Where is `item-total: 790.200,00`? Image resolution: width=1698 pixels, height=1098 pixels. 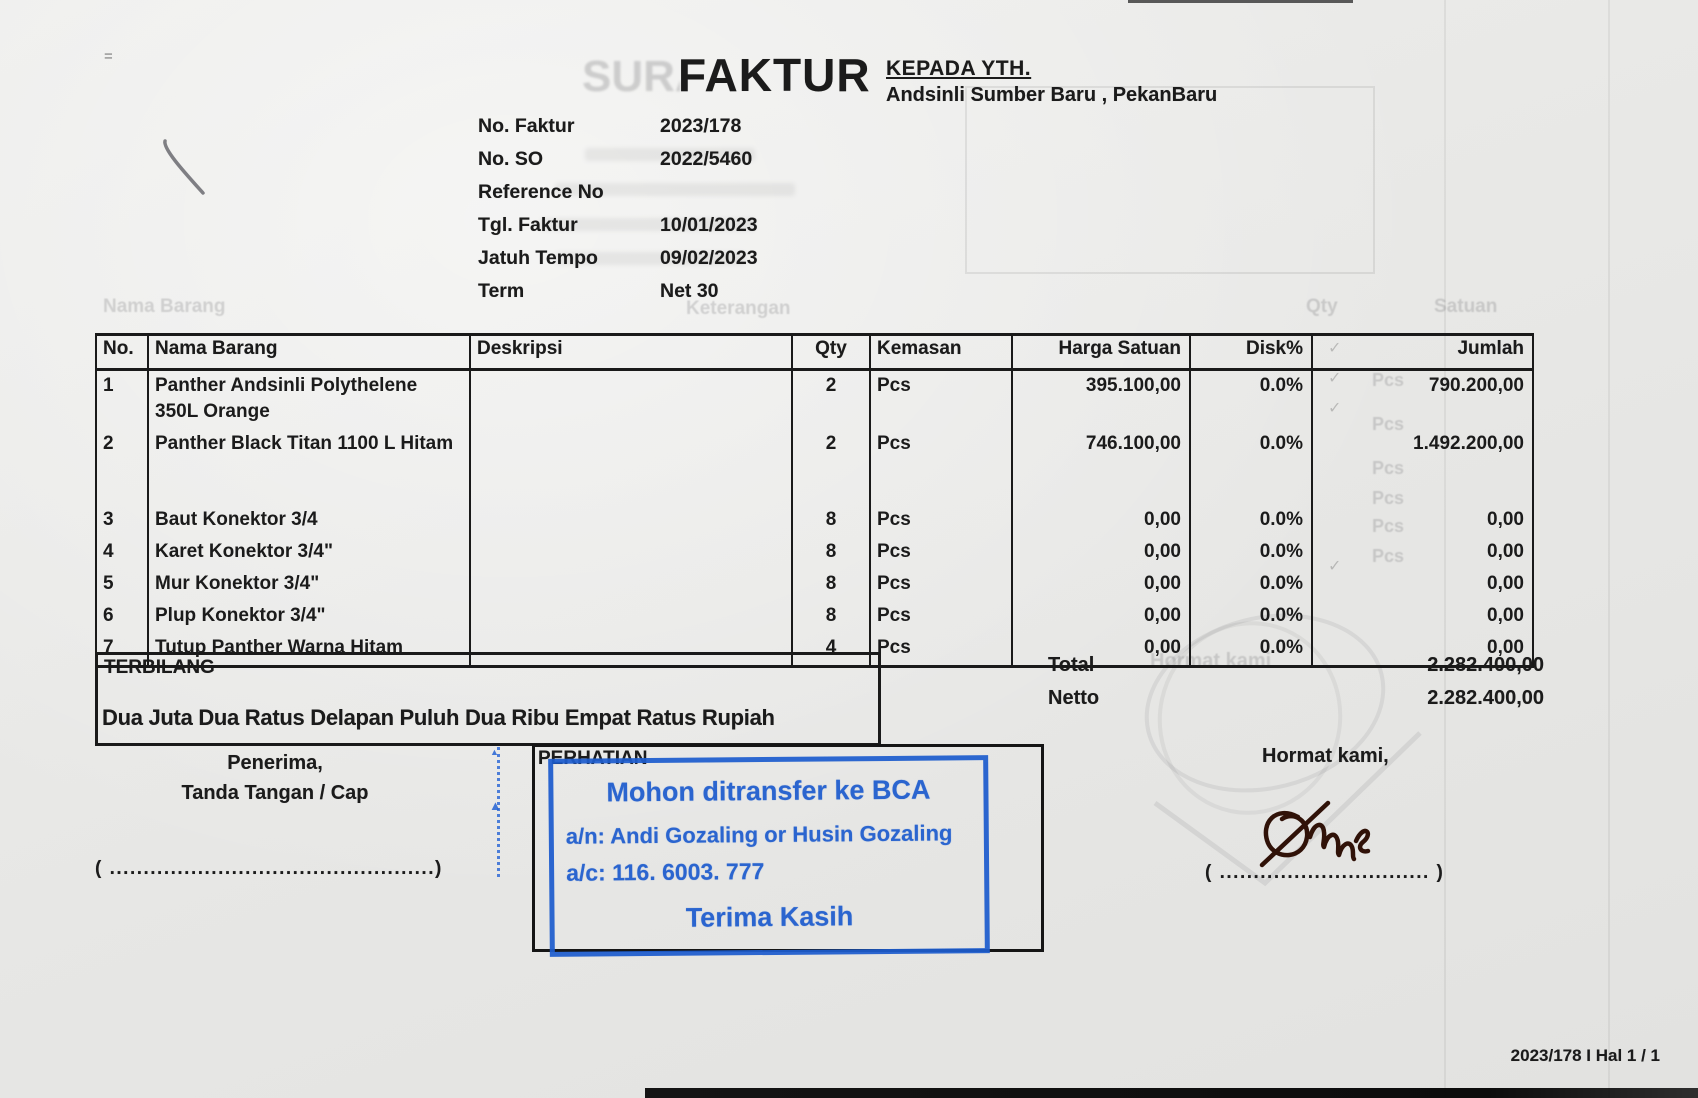 item-total: 790.200,00 is located at coordinates (1422, 399).